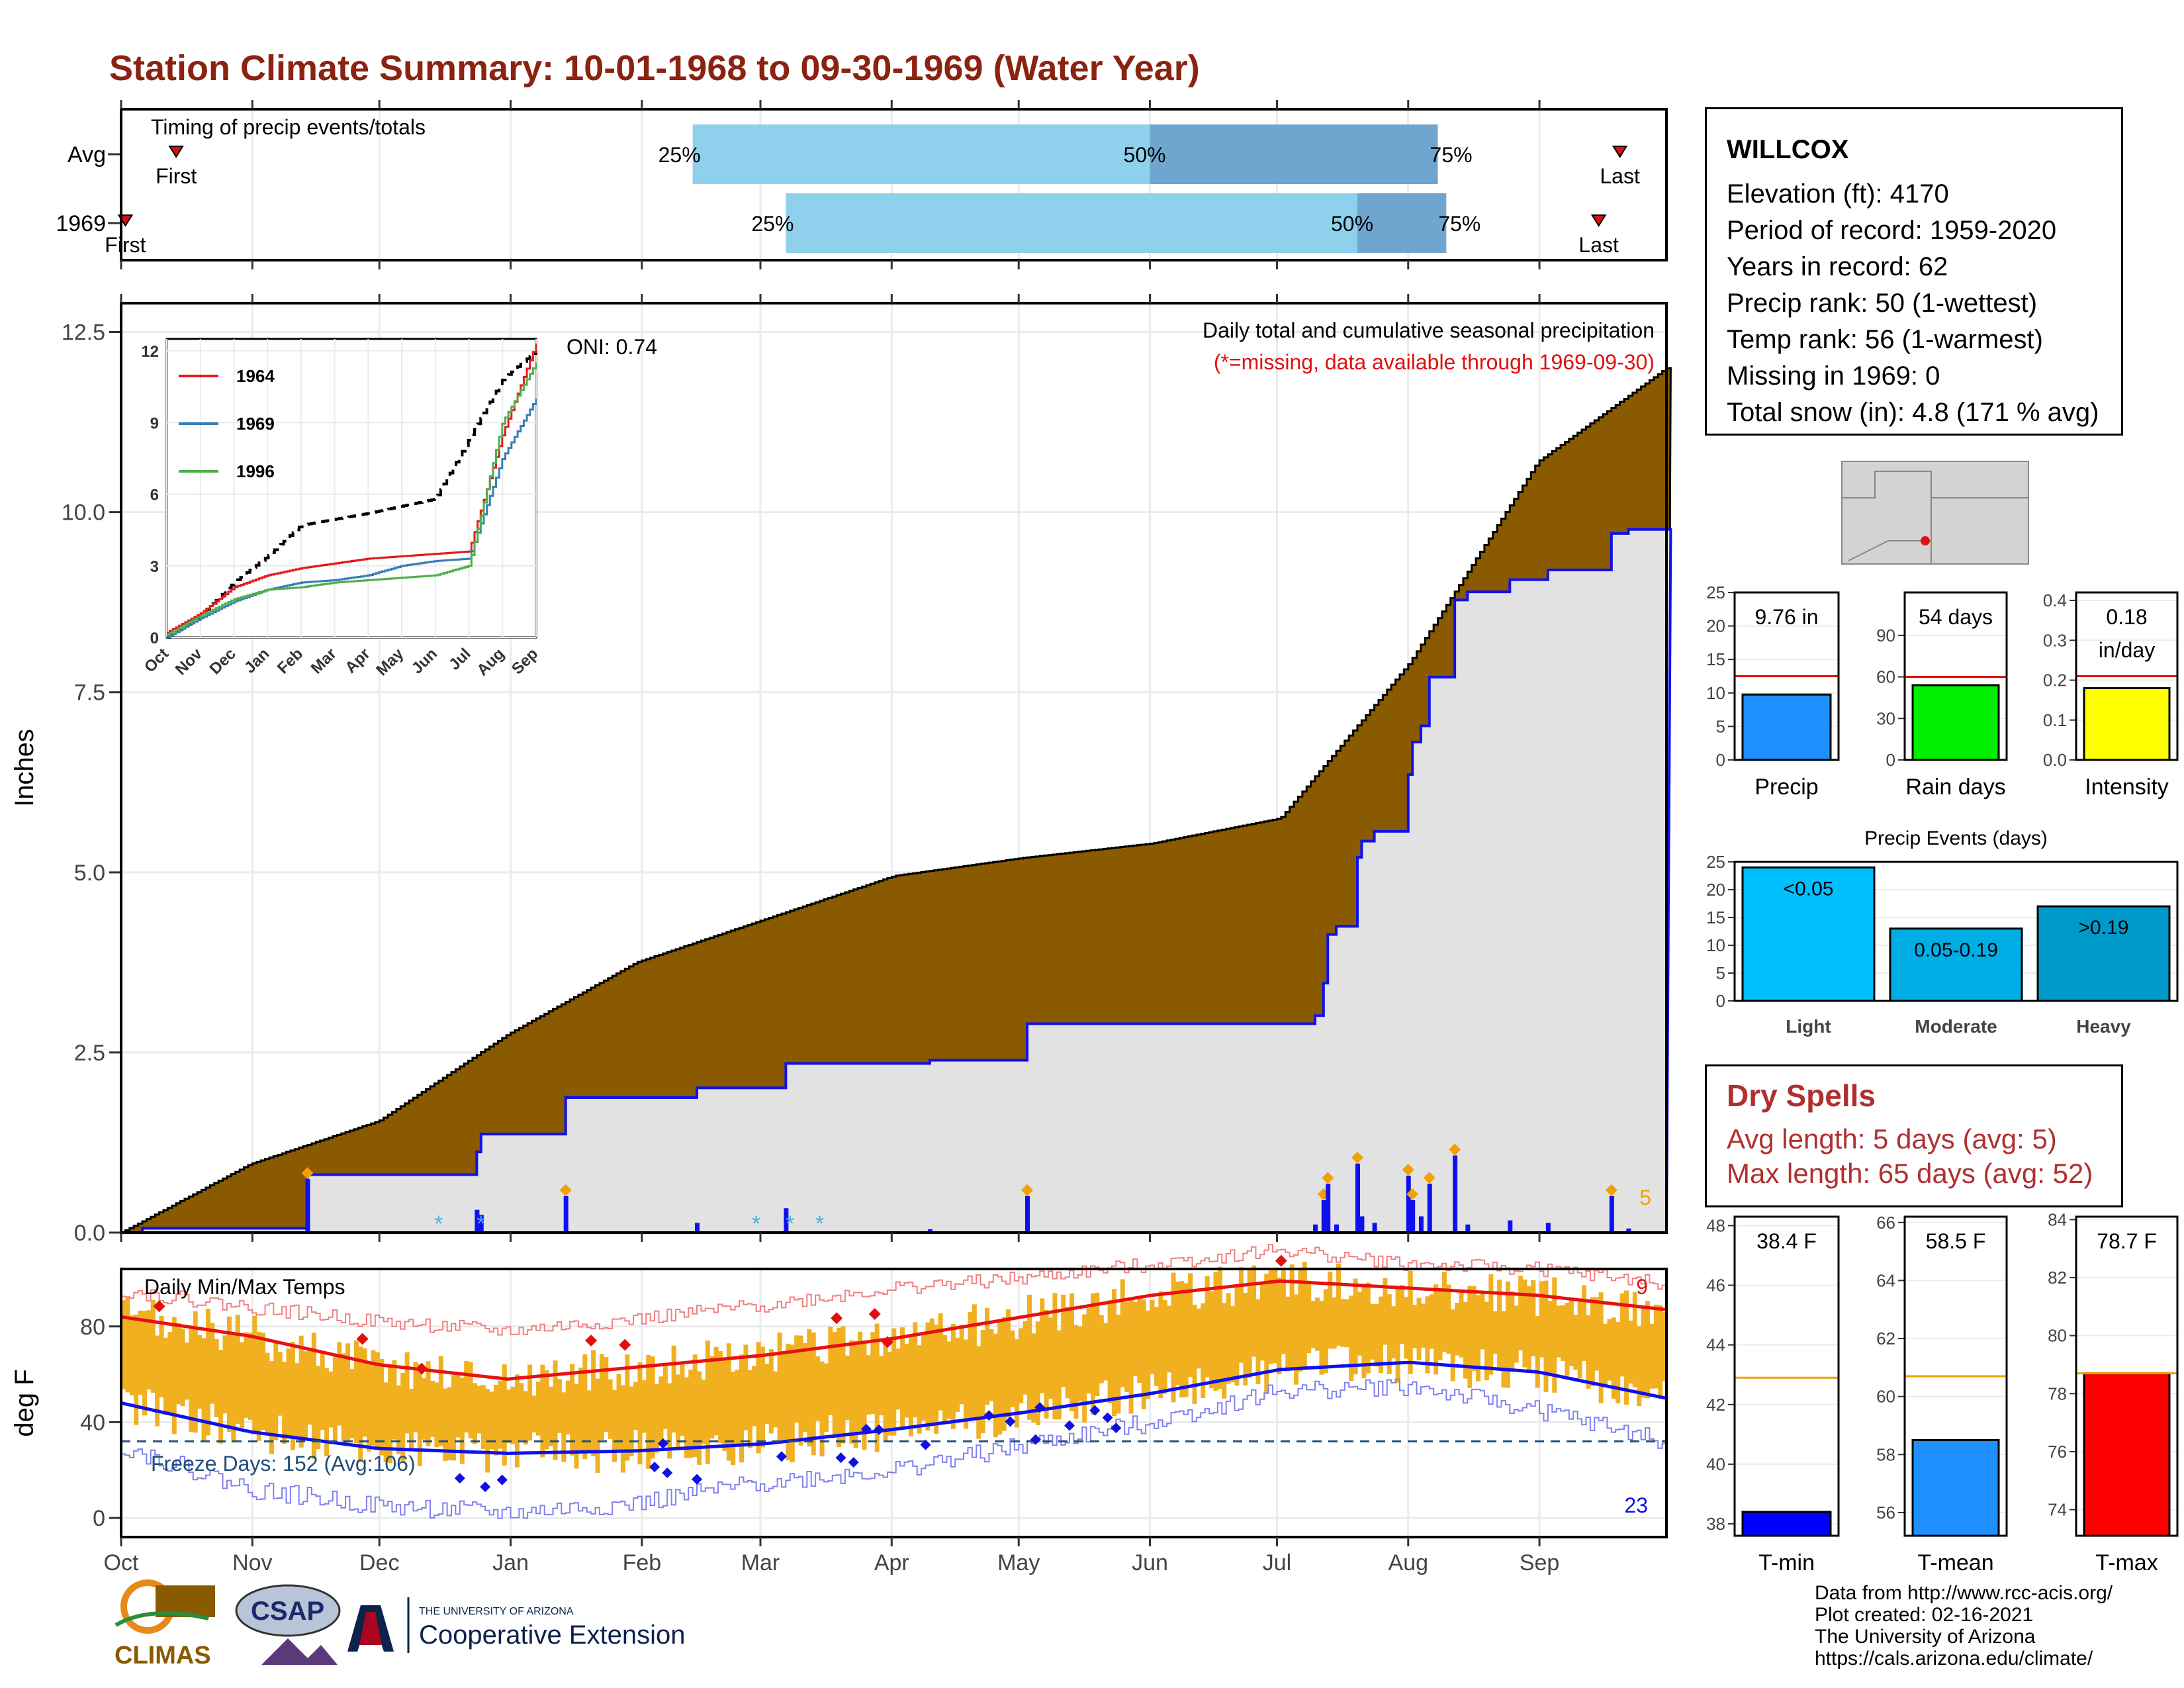  Describe the element at coordinates (24, 768) in the screenshot. I see `precip-ylabel: Inches` at that location.